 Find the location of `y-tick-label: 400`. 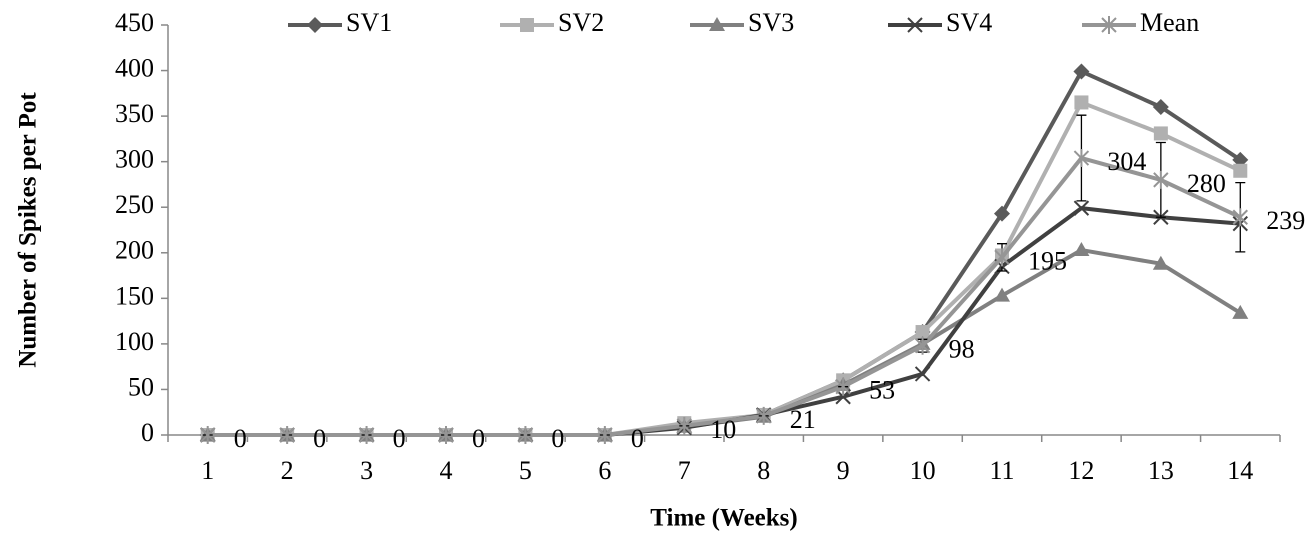

y-tick-label: 400 is located at coordinates (134, 68).